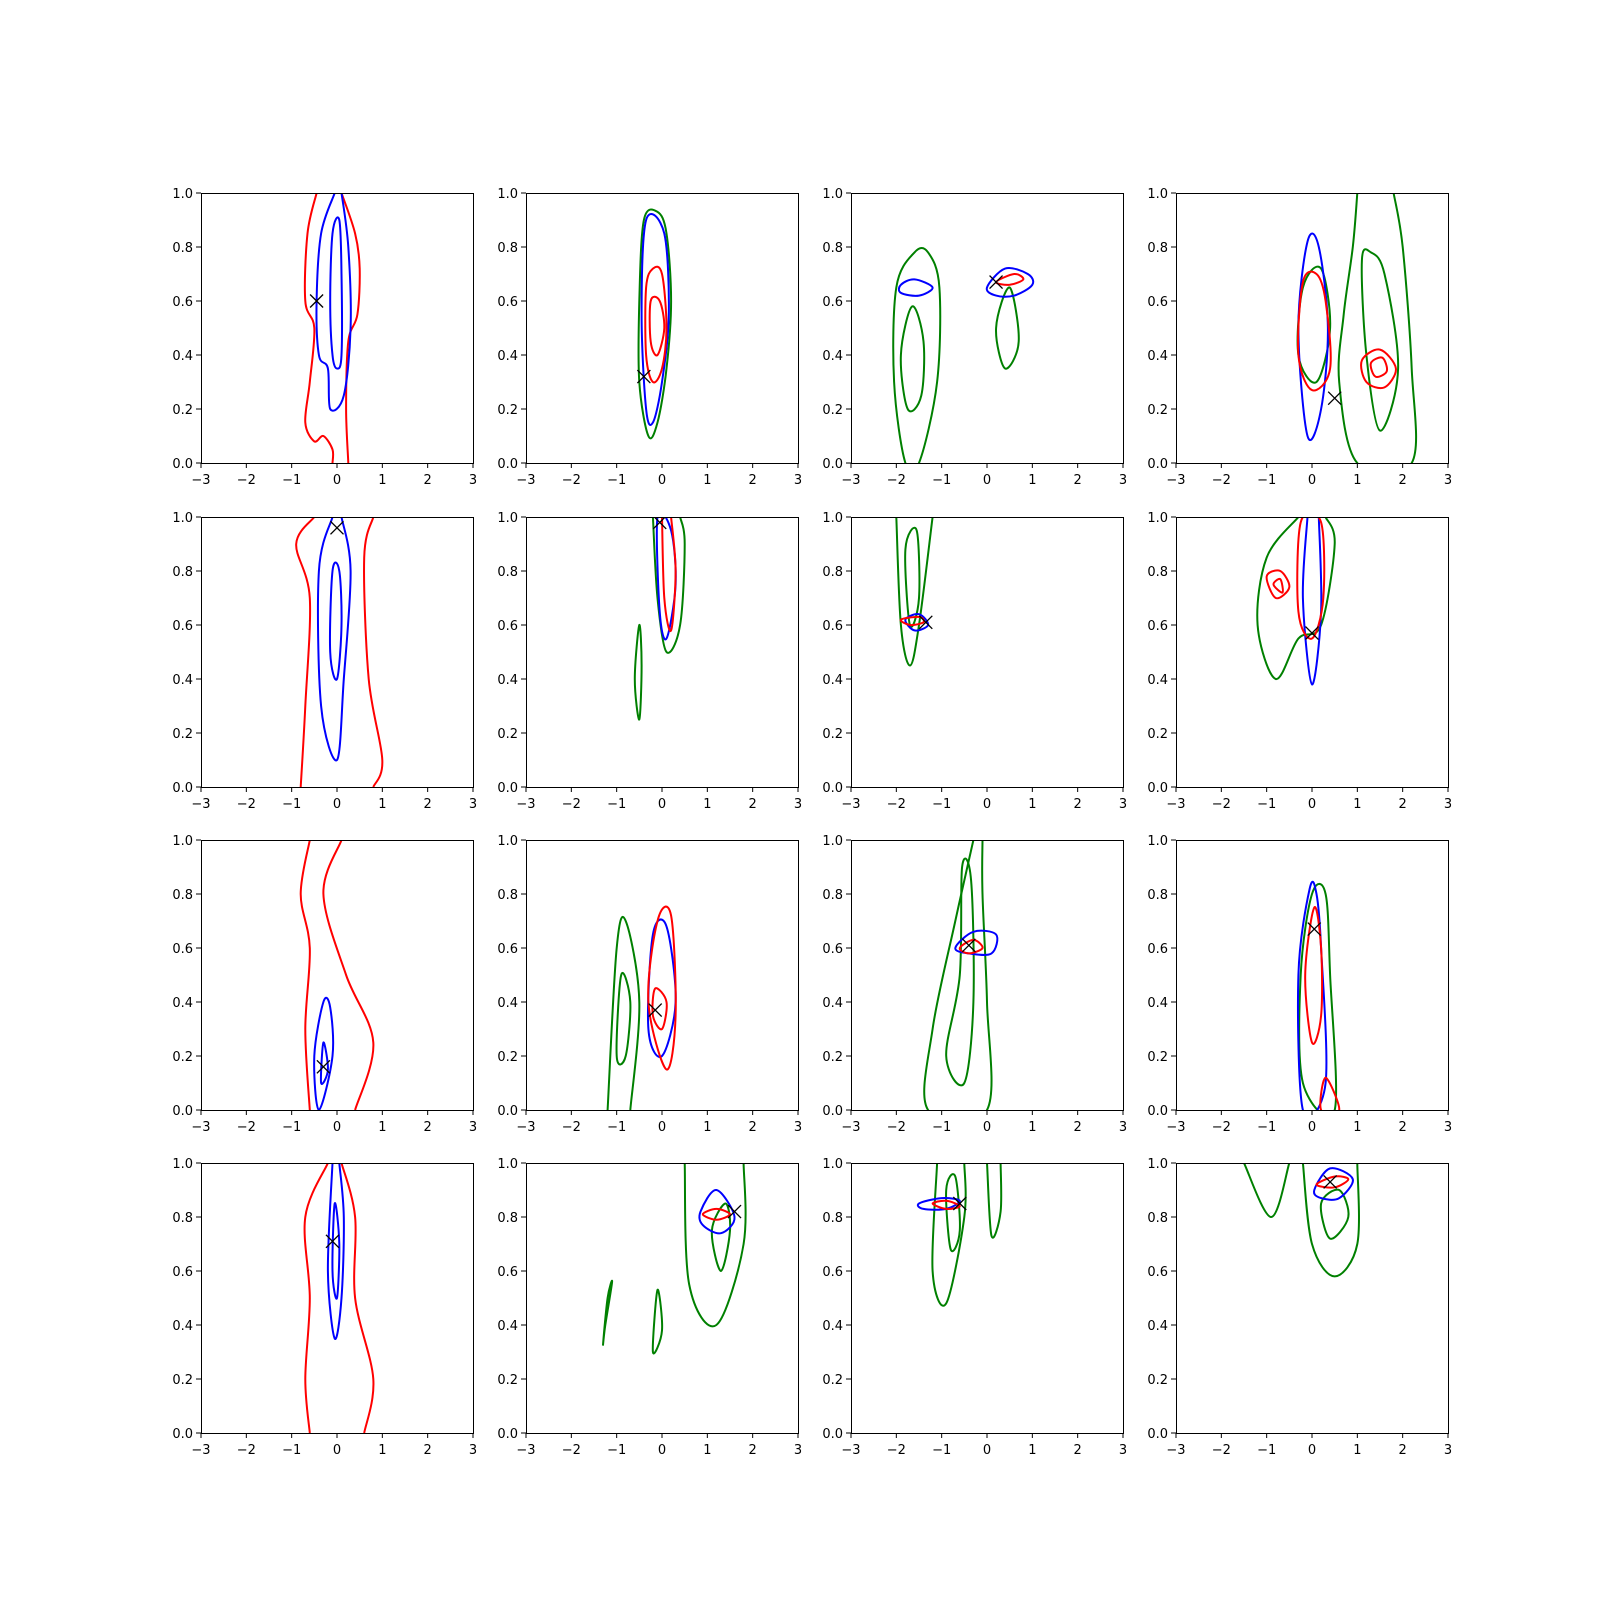  What do you see at coordinates (662, 1127) in the screenshot?
I see `x-tick-label: 0` at bounding box center [662, 1127].